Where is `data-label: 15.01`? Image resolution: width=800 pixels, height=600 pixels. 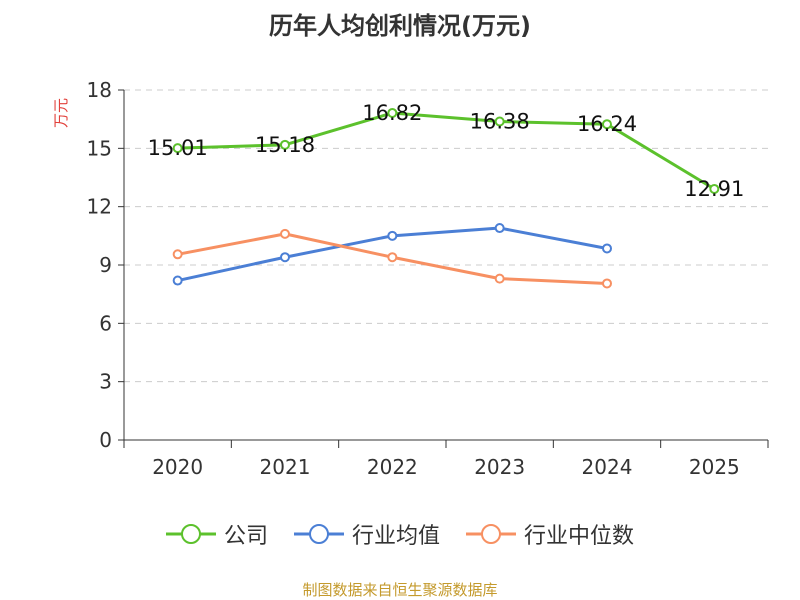 data-label: 15.01 is located at coordinates (178, 148).